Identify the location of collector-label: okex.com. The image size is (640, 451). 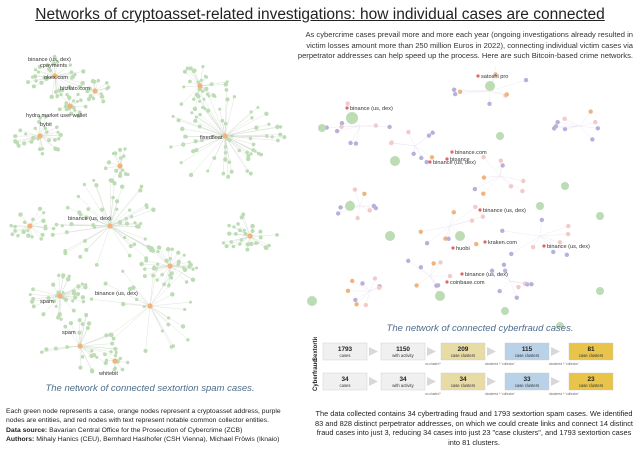
(56, 78).